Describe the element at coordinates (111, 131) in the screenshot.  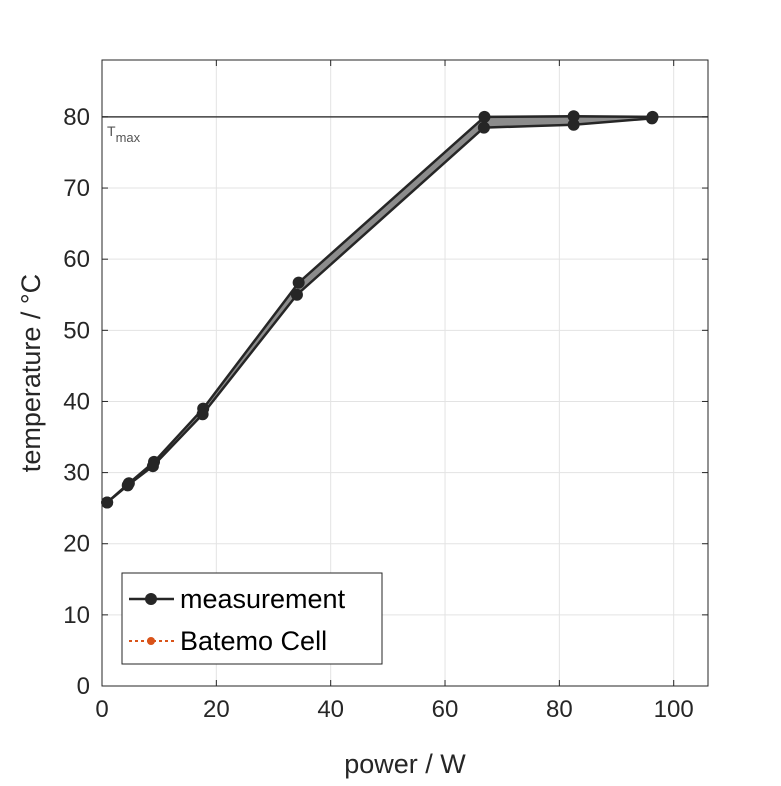
I see `tmax-label-main: T` at that location.